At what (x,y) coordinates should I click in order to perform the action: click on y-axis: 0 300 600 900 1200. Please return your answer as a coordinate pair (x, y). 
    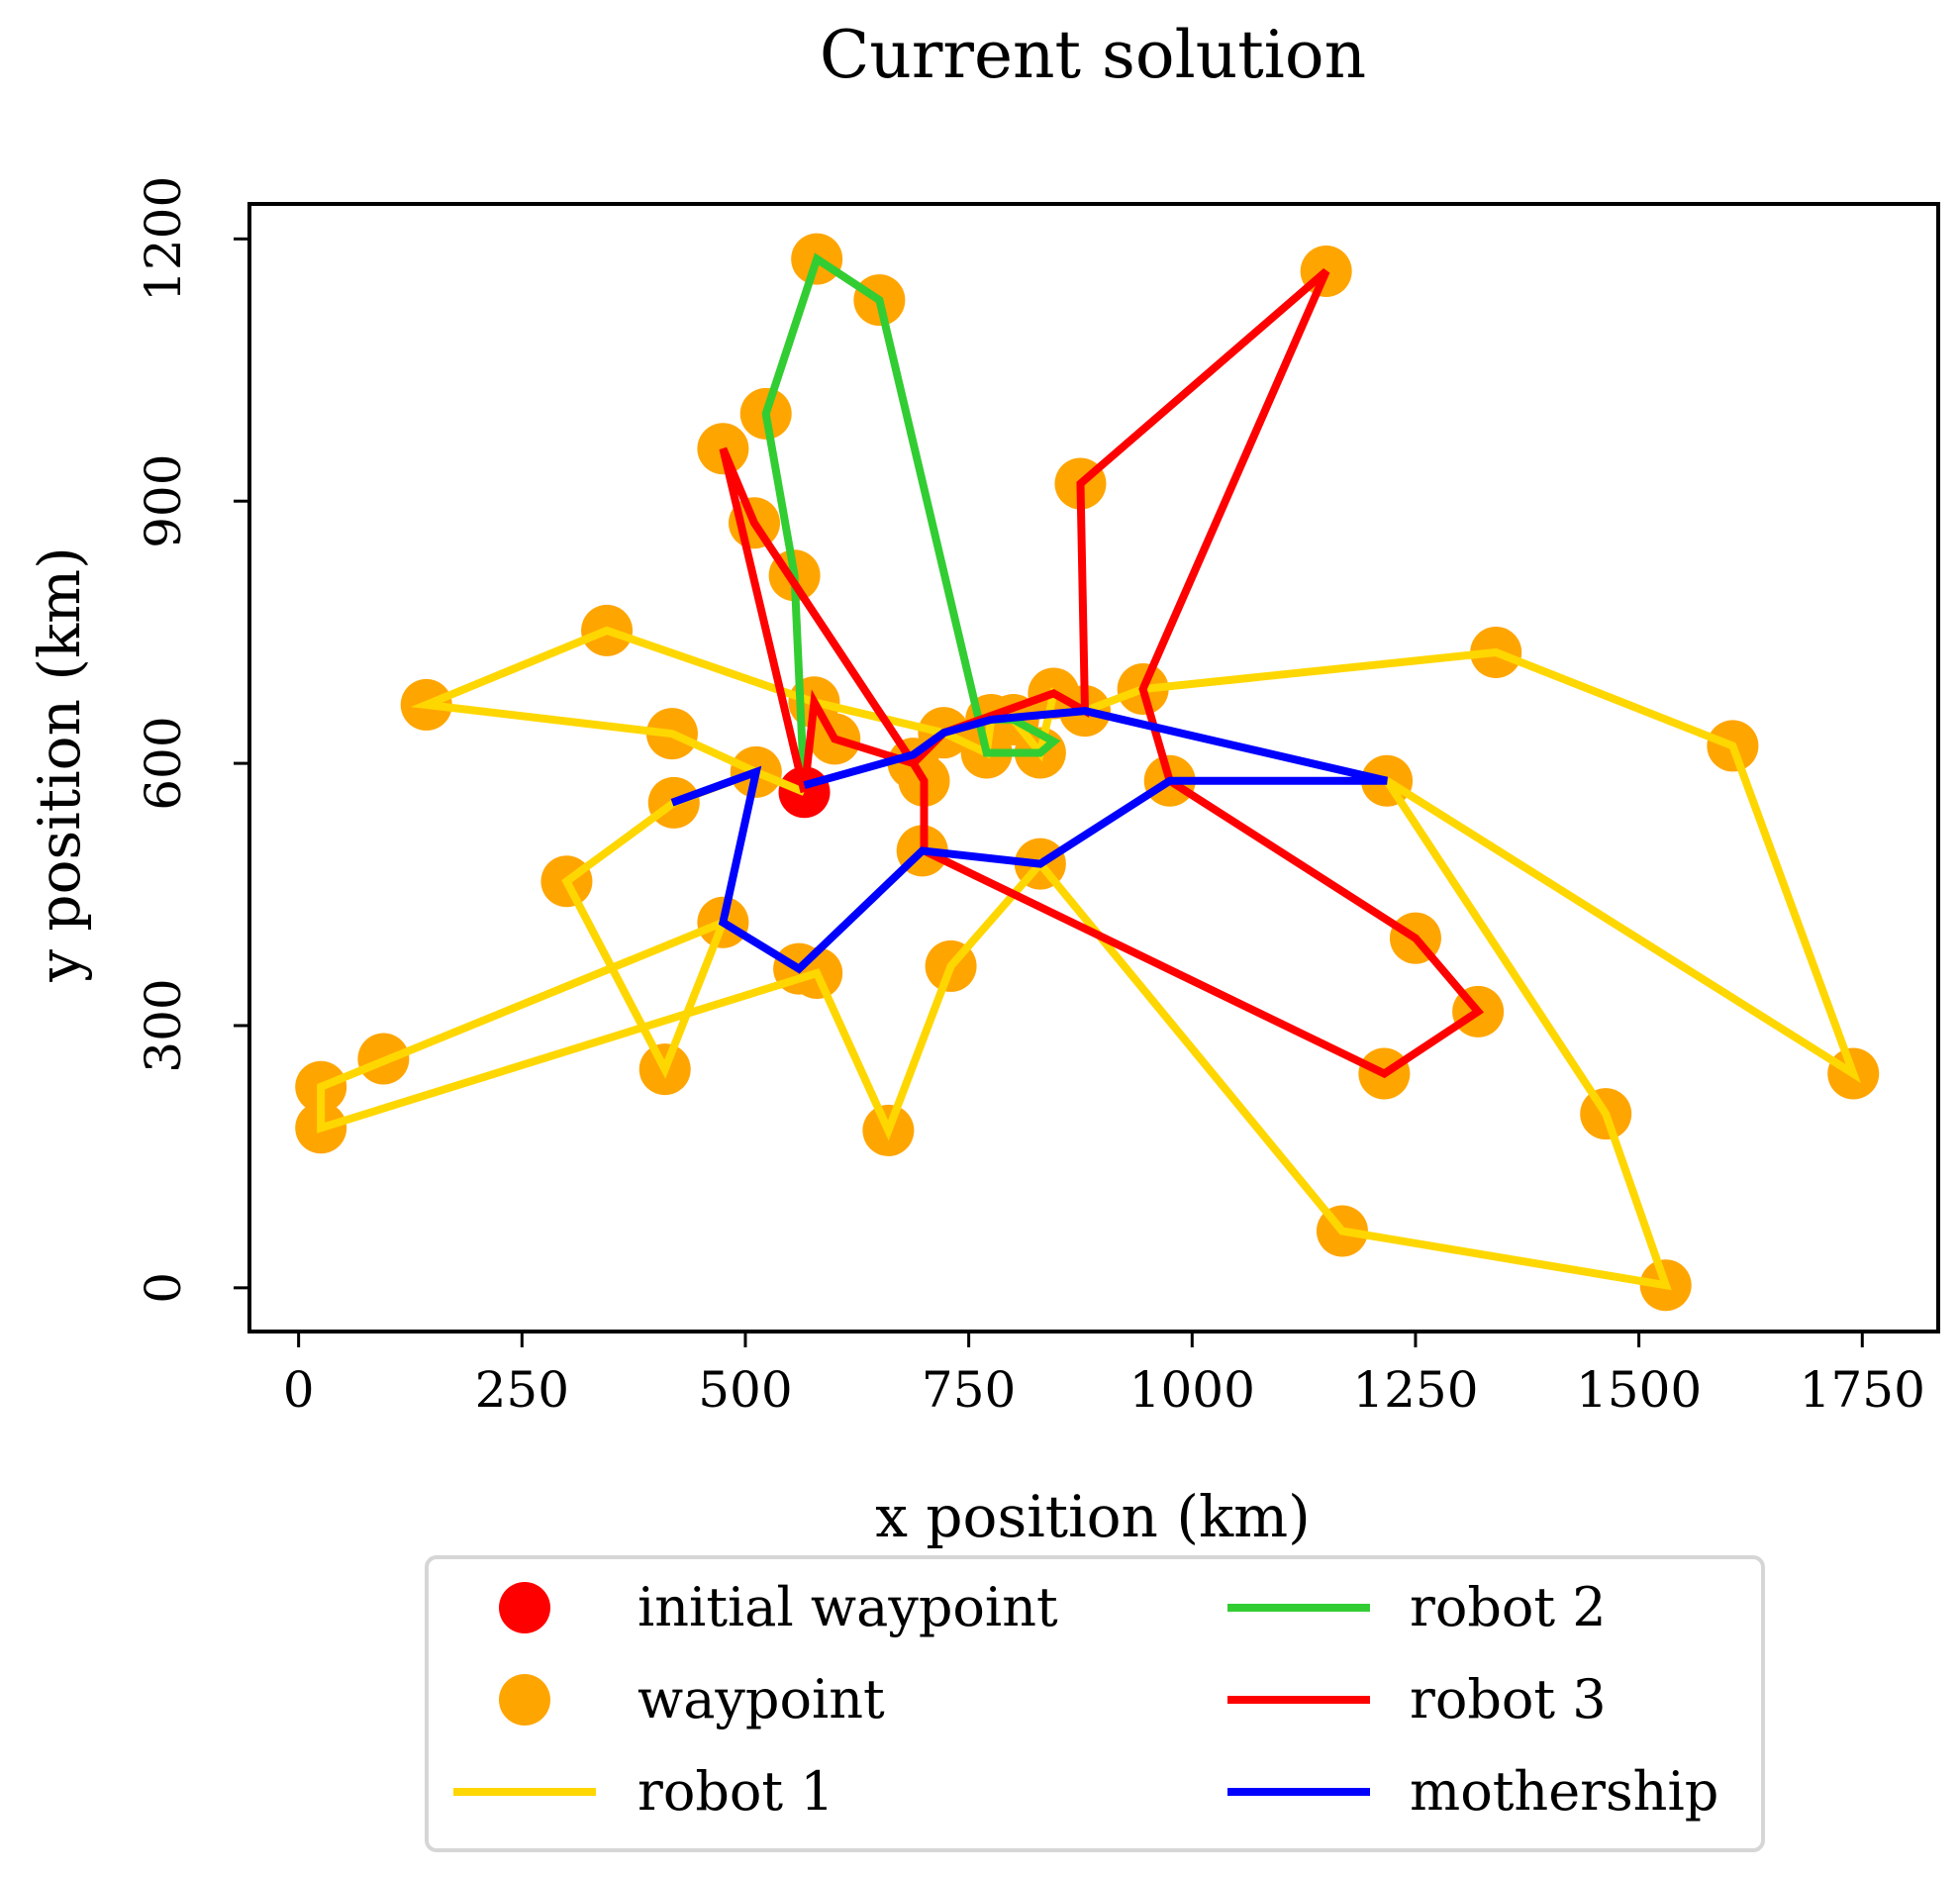
    Looking at the image, I should click on (192, 740).